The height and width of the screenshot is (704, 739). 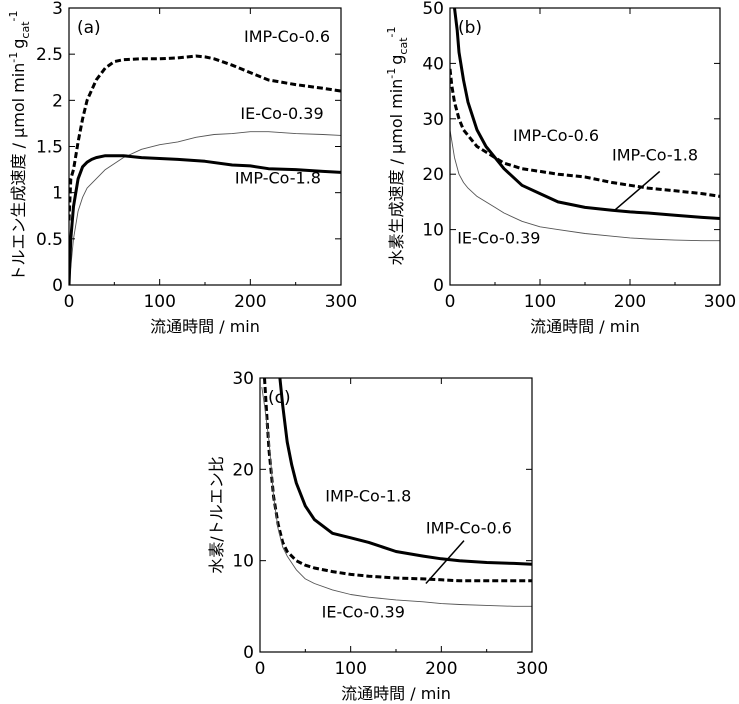 What do you see at coordinates (216, 514) in the screenshot?
I see `y-axis-label: 水素/トルエン比` at bounding box center [216, 514].